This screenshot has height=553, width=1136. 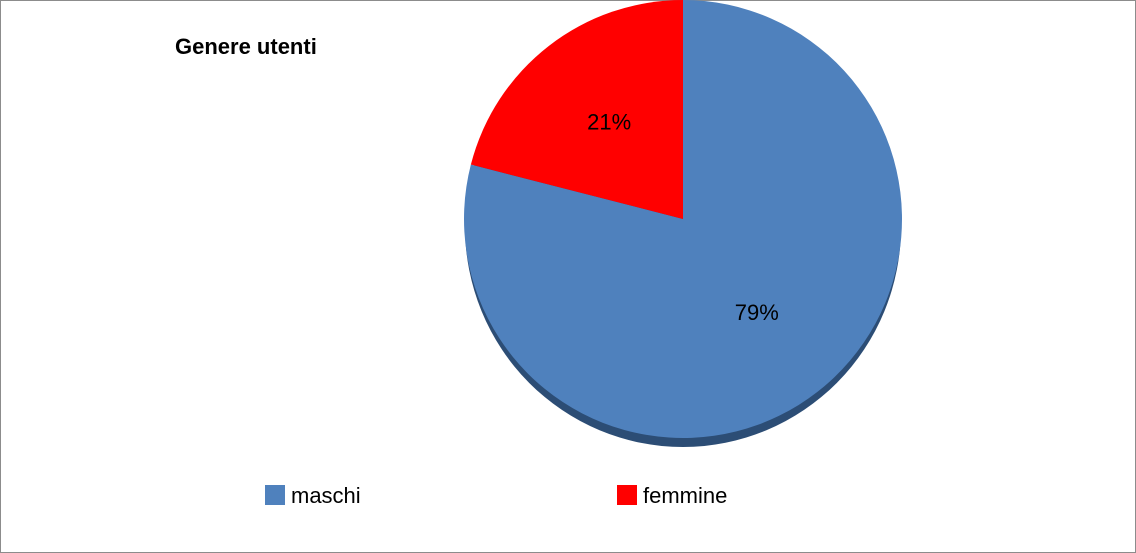 What do you see at coordinates (246, 46) in the screenshot?
I see `chart-title: Genere utenti` at bounding box center [246, 46].